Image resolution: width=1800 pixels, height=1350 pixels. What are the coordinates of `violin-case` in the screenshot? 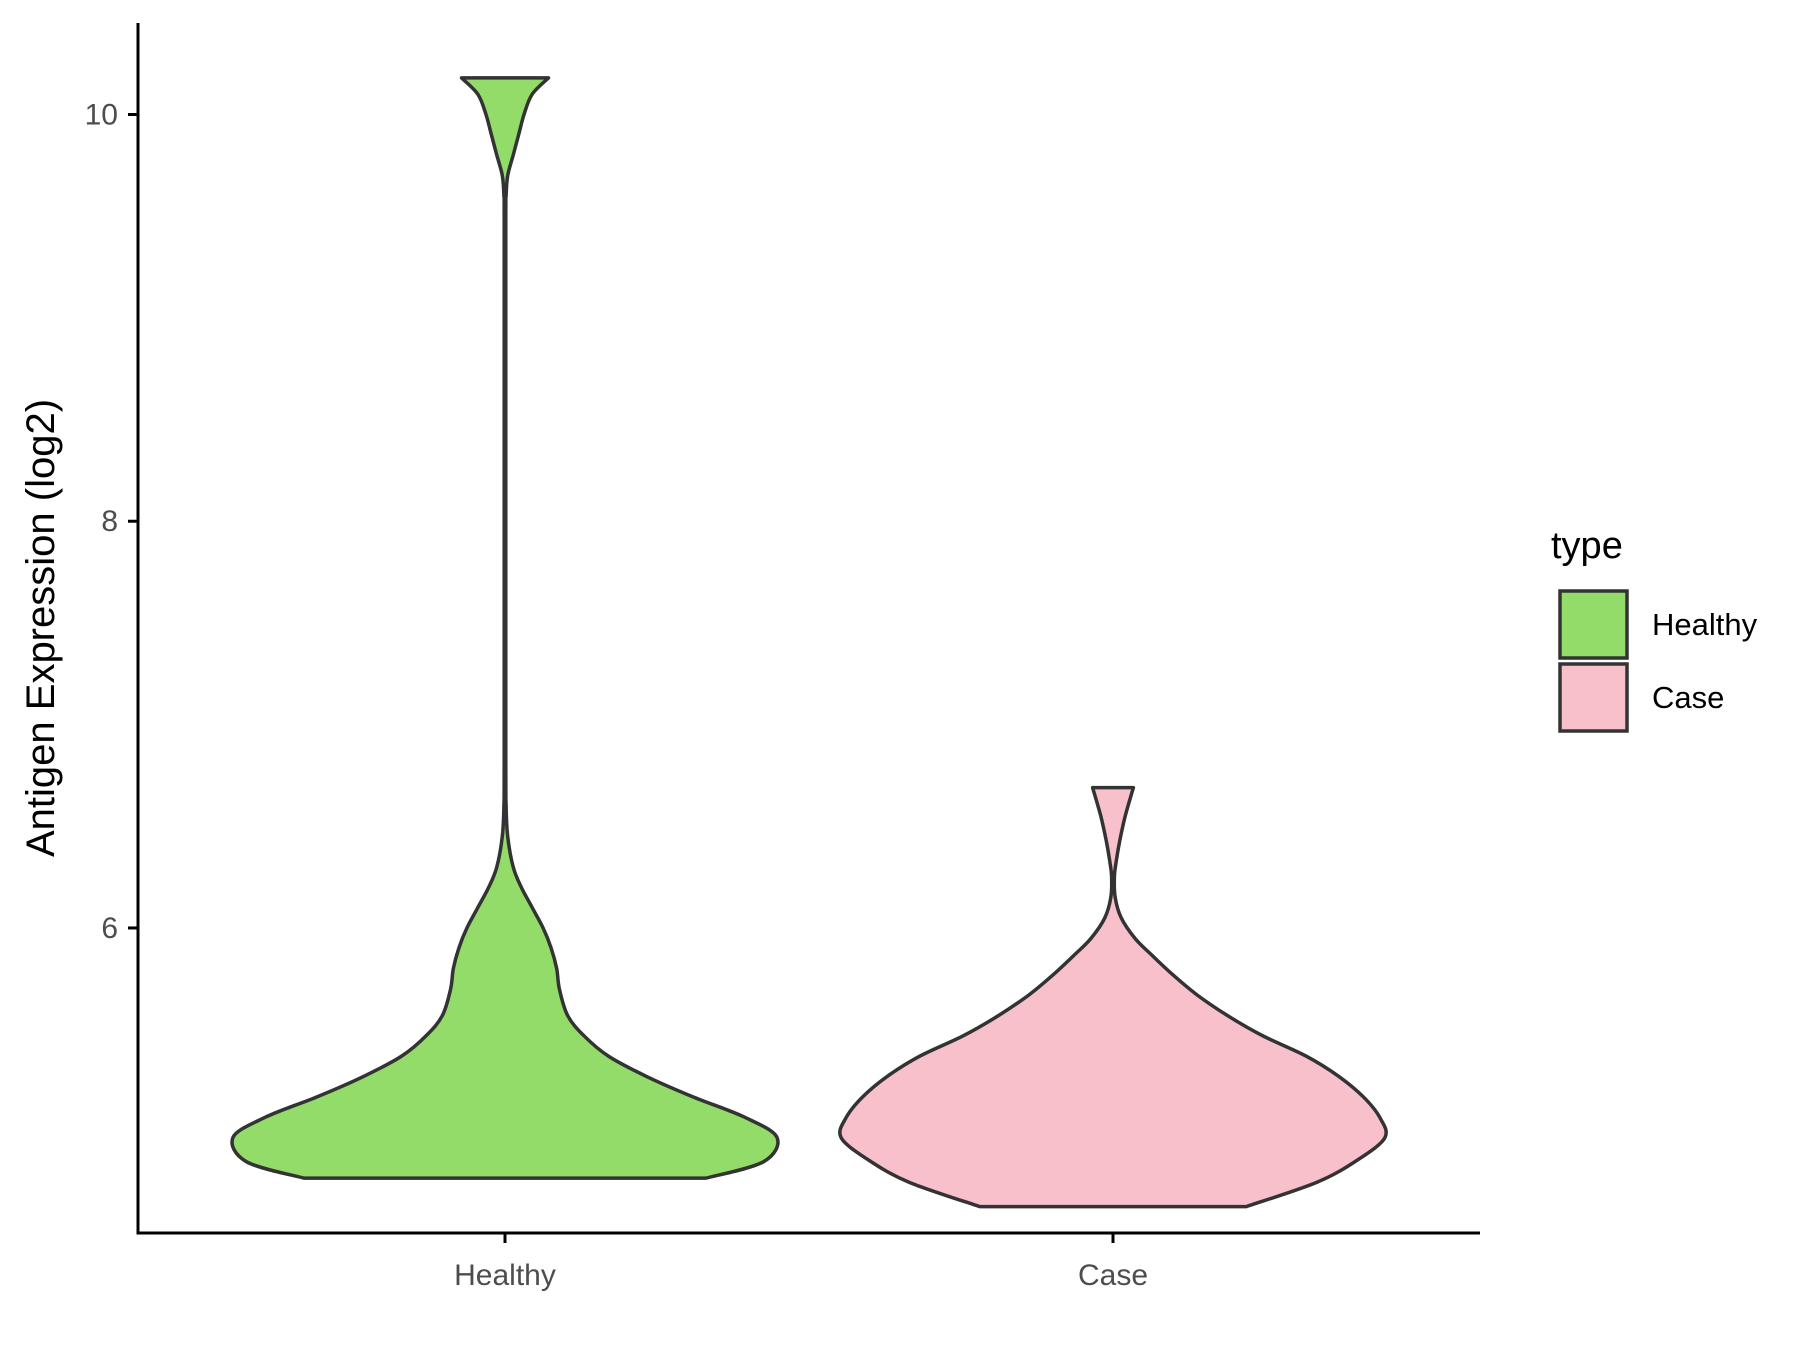 It's located at (1113, 997).